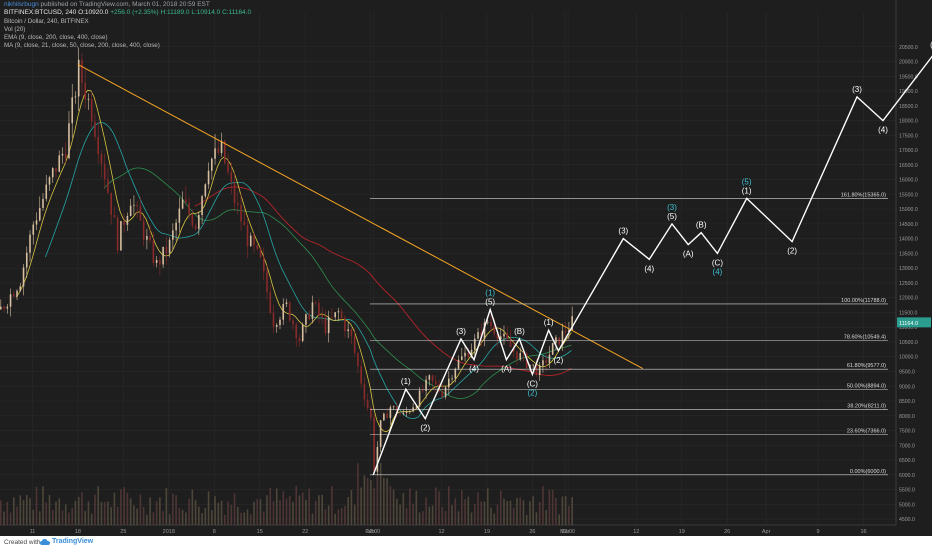  Describe the element at coordinates (908, 269) in the screenshot. I see `price-tick-label: 13000.0` at that location.